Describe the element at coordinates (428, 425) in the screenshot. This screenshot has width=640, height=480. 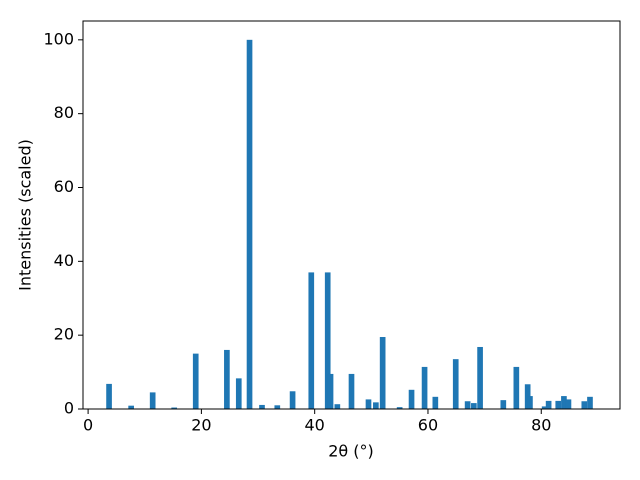
I see `x-tick-label: 60` at that location.